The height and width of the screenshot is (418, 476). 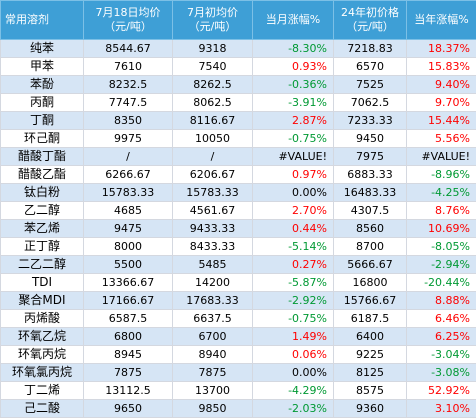 I want to click on jul1-price: 13700, so click(x=213, y=391).